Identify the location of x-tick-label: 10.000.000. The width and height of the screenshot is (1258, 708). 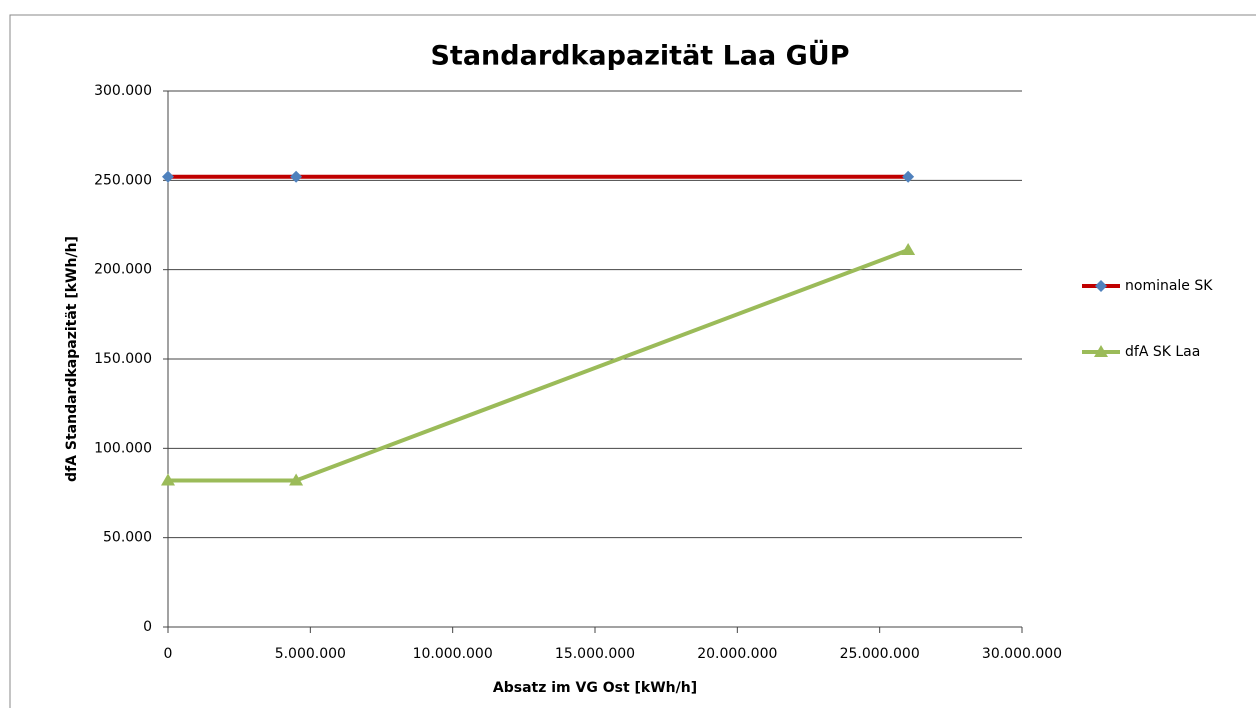
(453, 654).